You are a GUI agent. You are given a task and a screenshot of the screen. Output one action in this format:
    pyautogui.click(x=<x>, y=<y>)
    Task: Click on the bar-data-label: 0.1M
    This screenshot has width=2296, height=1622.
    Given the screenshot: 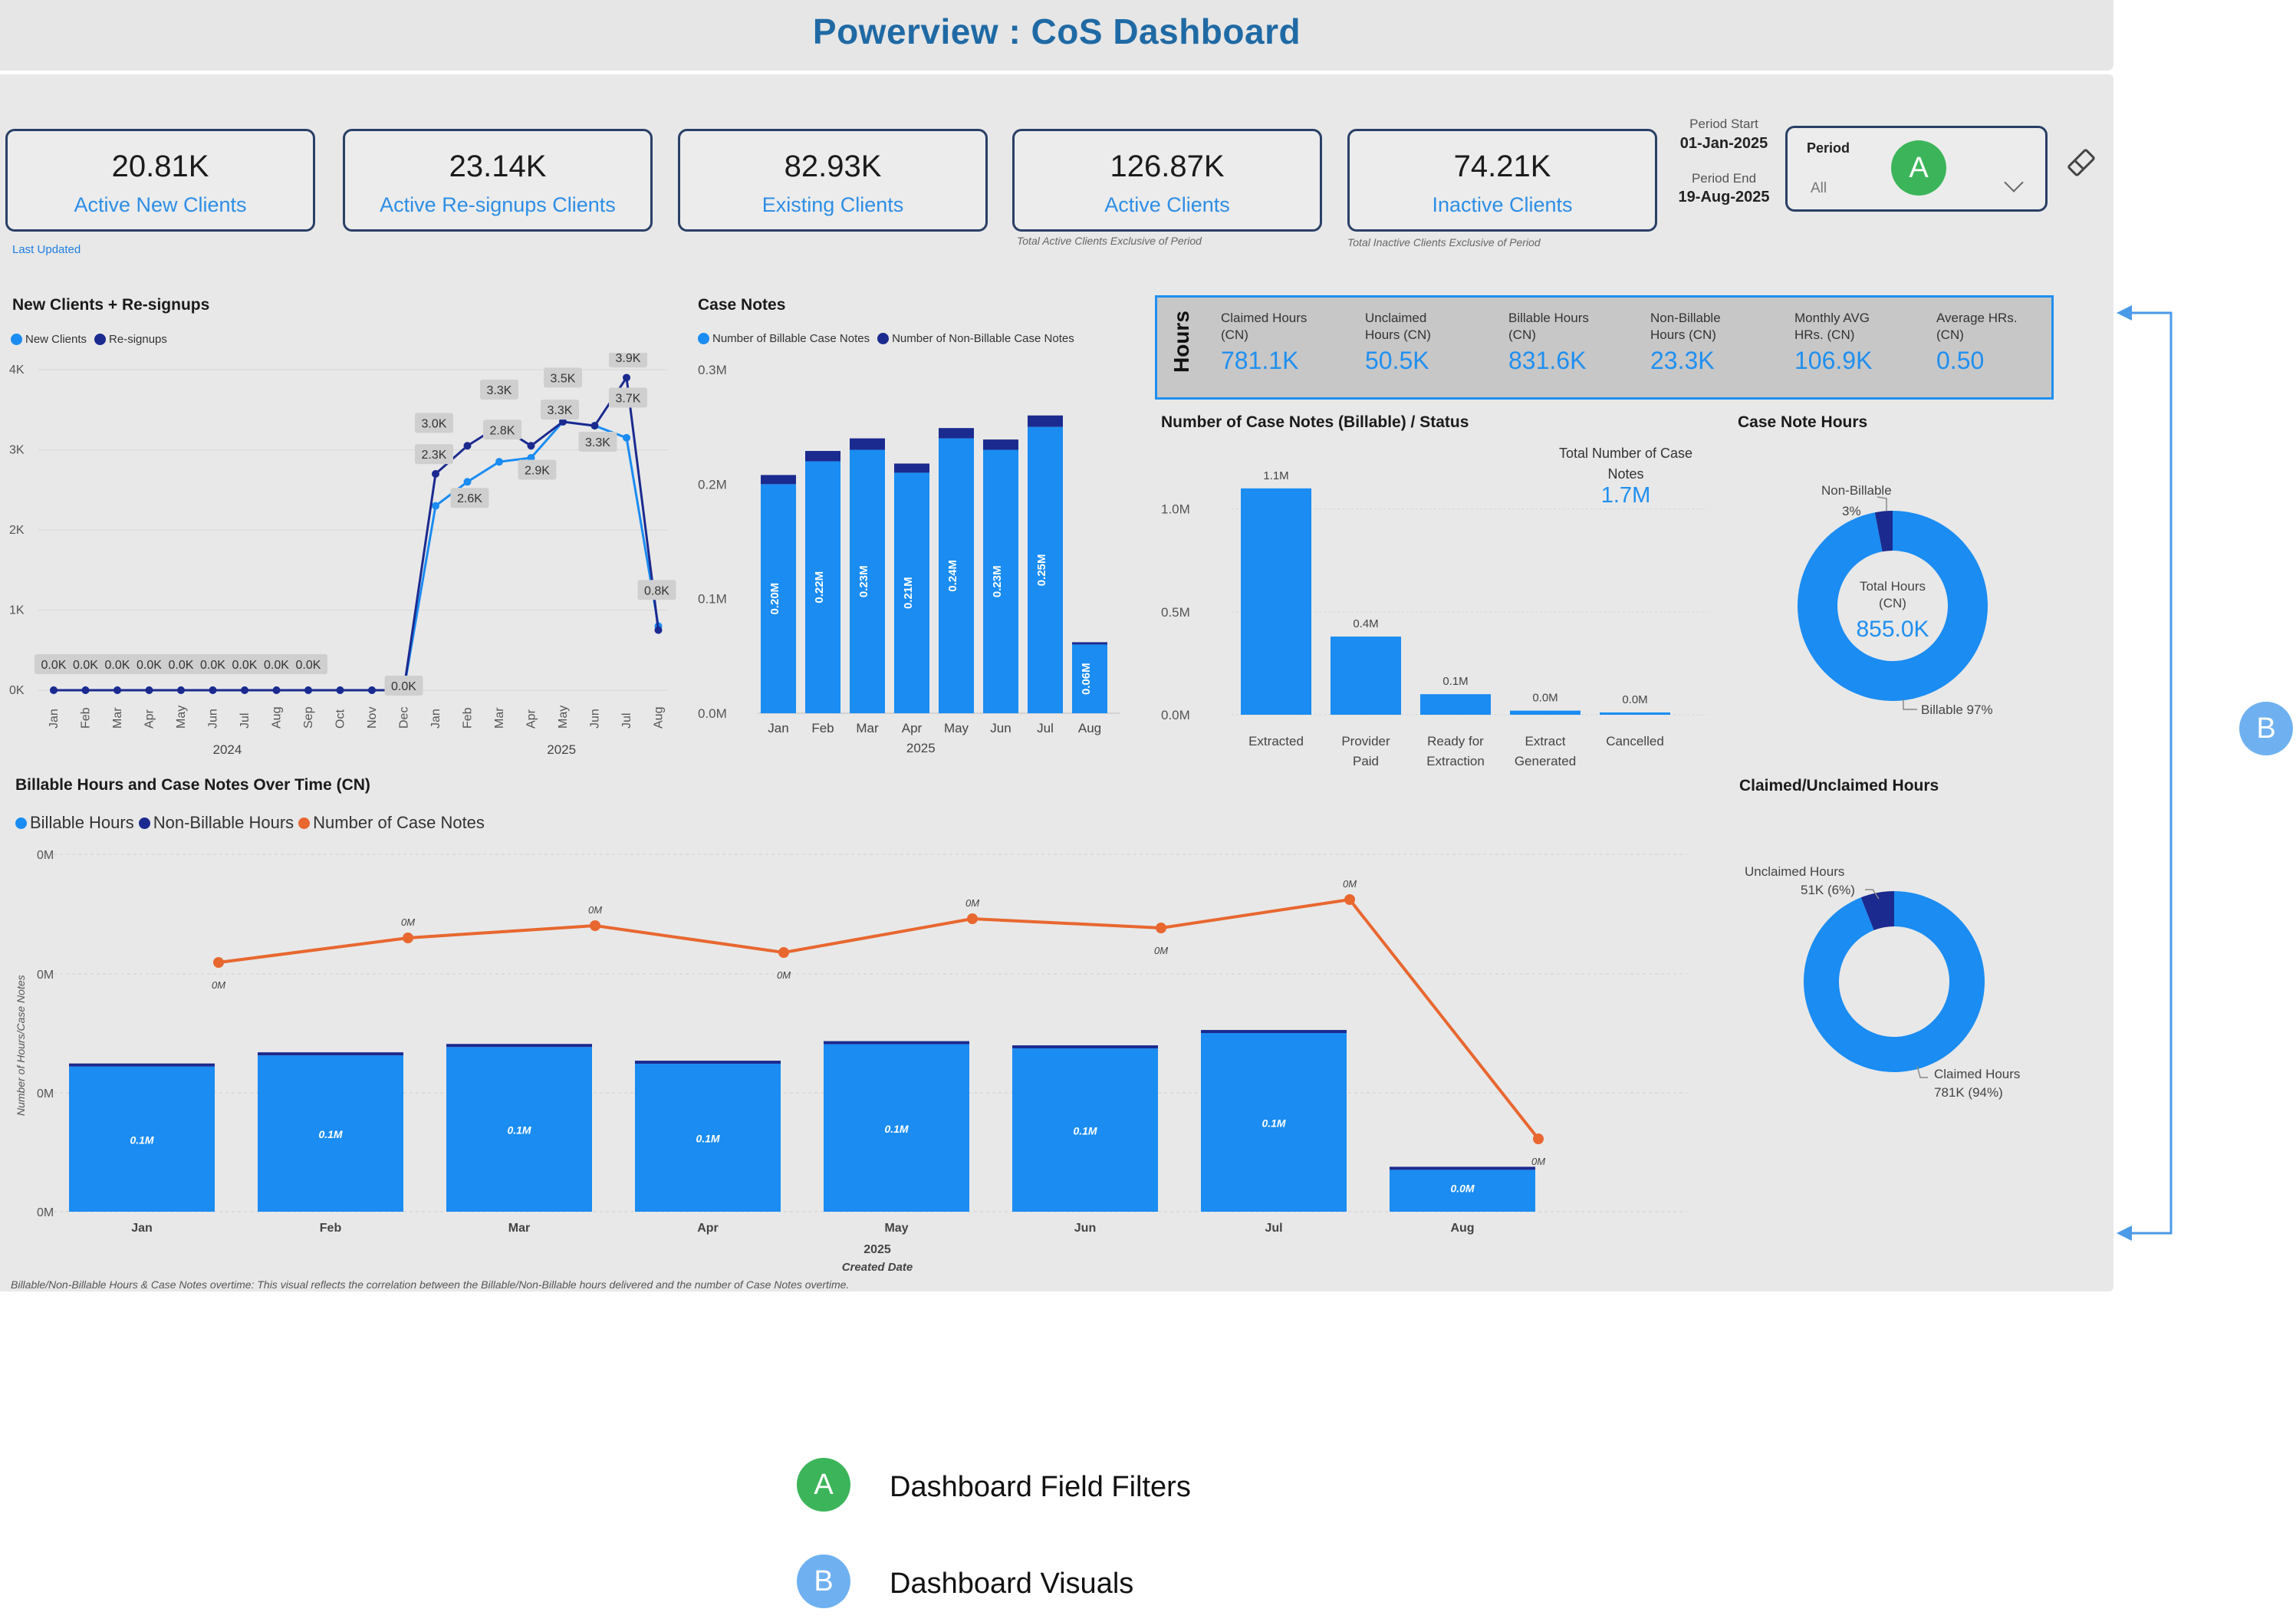 What is the action you would take?
    pyautogui.click(x=1455, y=681)
    